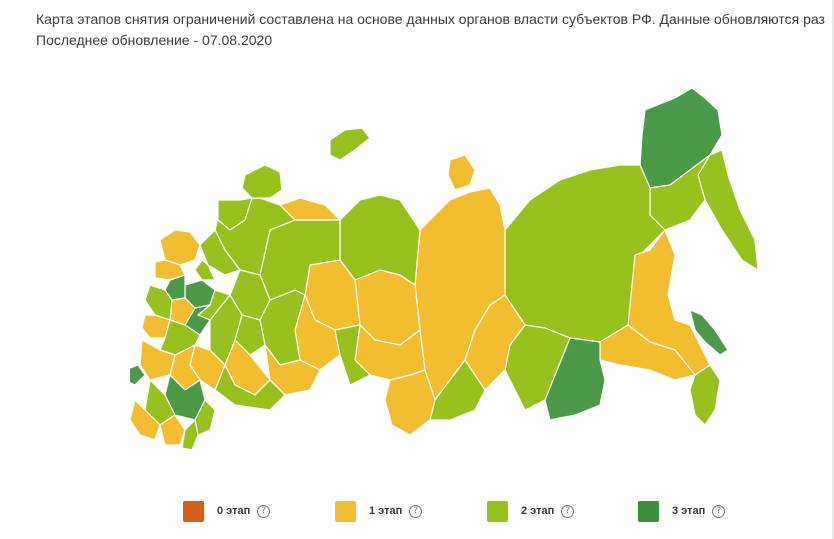  What do you see at coordinates (154, 40) in the screenshot?
I see `last-update: Последнее обновление - 07.08.2020` at bounding box center [154, 40].